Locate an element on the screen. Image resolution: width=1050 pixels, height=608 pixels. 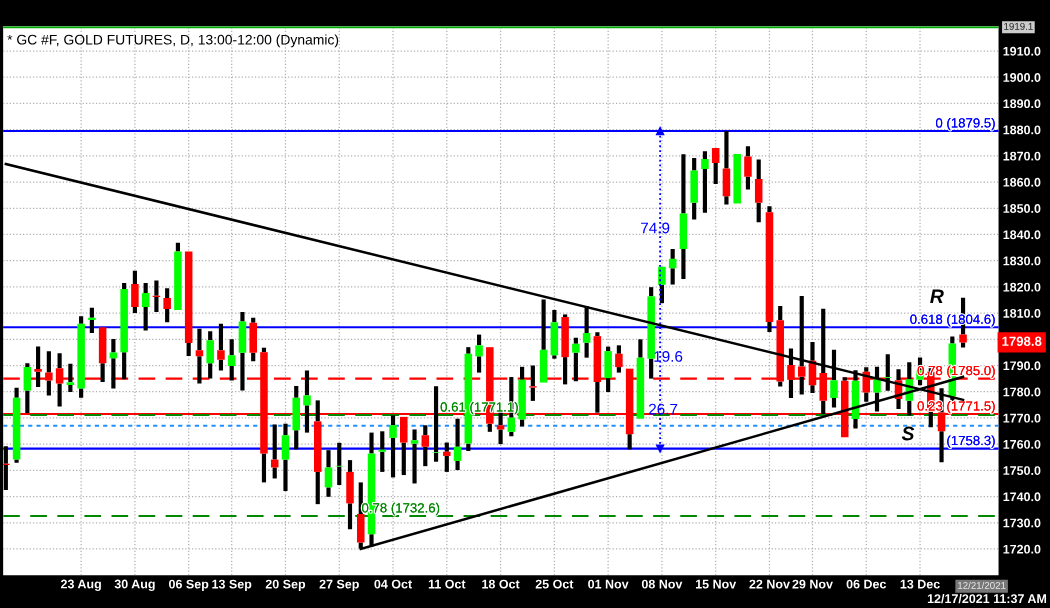
y-tick-label: 1750.0 is located at coordinates (1022, 470).